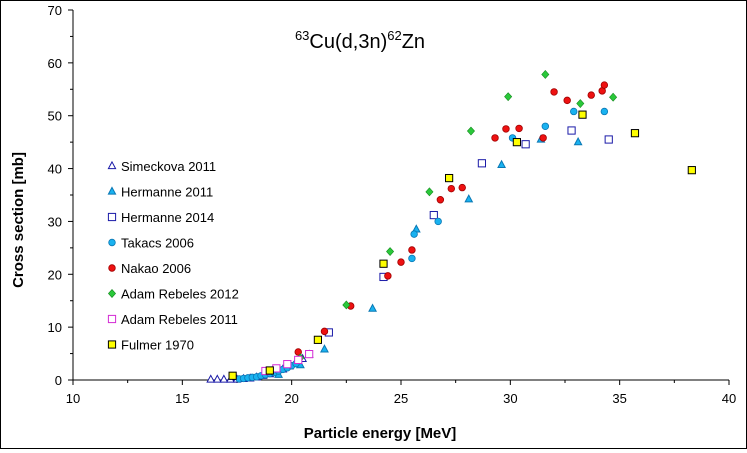 This screenshot has width=747, height=453. What do you see at coordinates (157, 243) in the screenshot?
I see `legend-label: Takacs 2006` at bounding box center [157, 243].